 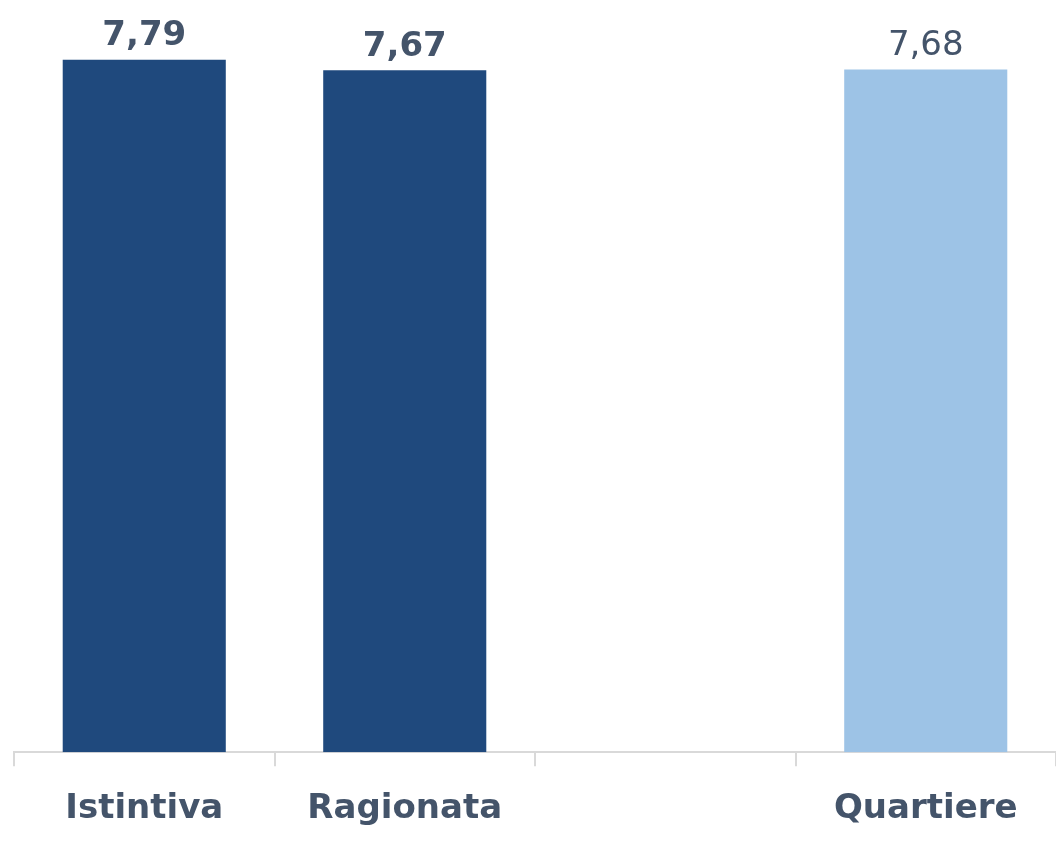 What do you see at coordinates (144, 806) in the screenshot?
I see `x-tick-label: Istintiva` at bounding box center [144, 806].